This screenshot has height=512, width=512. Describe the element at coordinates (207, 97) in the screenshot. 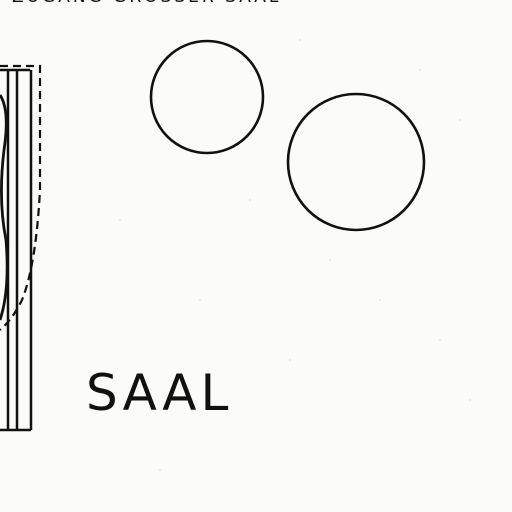

I see `column-circle-small` at that location.